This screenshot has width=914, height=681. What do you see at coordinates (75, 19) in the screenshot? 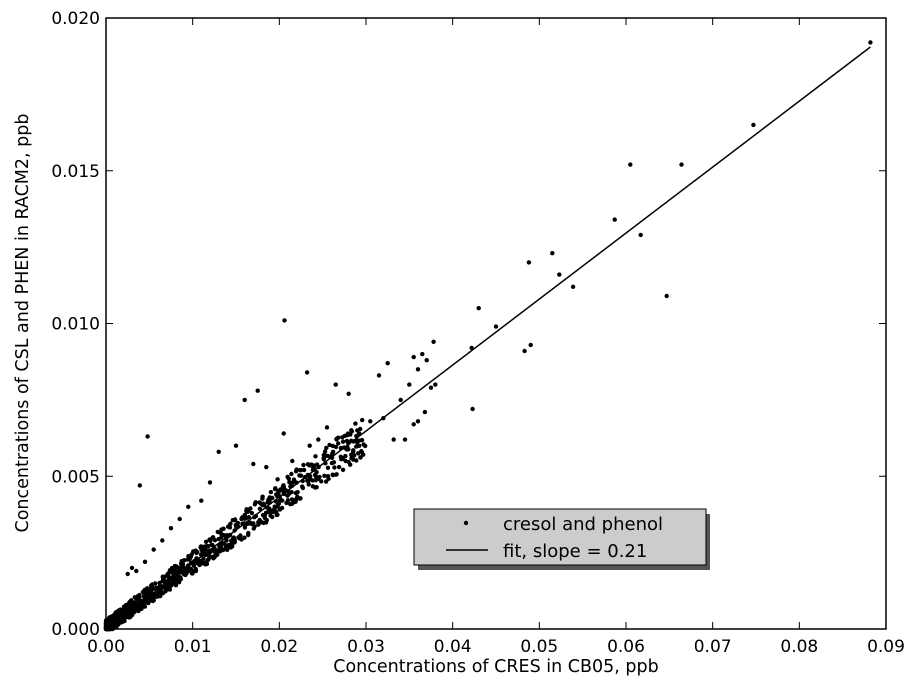
I see `y-tick-label: 0.020` at bounding box center [75, 19].